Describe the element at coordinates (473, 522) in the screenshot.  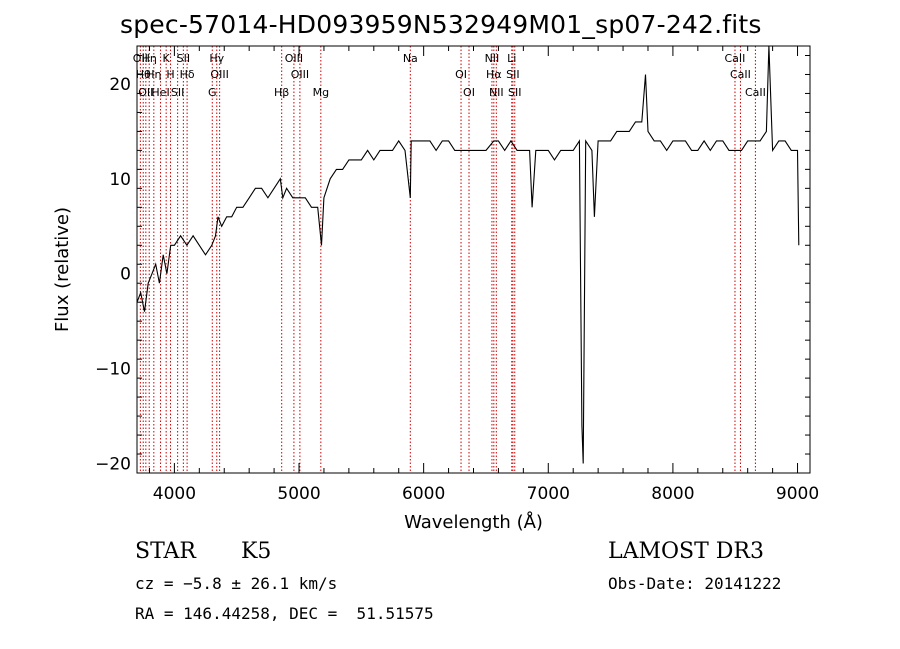
I see `x-axis-label: Wavelength (Å)` at that location.